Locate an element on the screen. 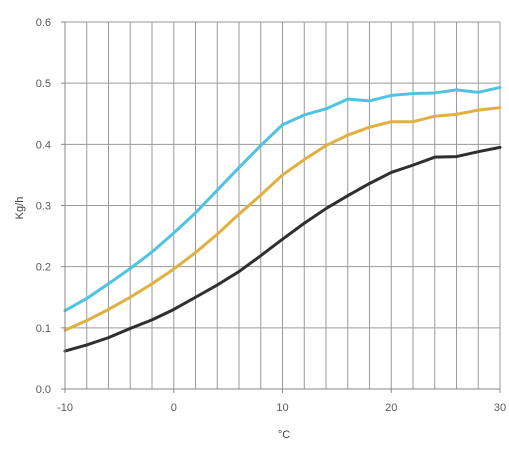  x-tick-label: 30 is located at coordinates (500, 408).